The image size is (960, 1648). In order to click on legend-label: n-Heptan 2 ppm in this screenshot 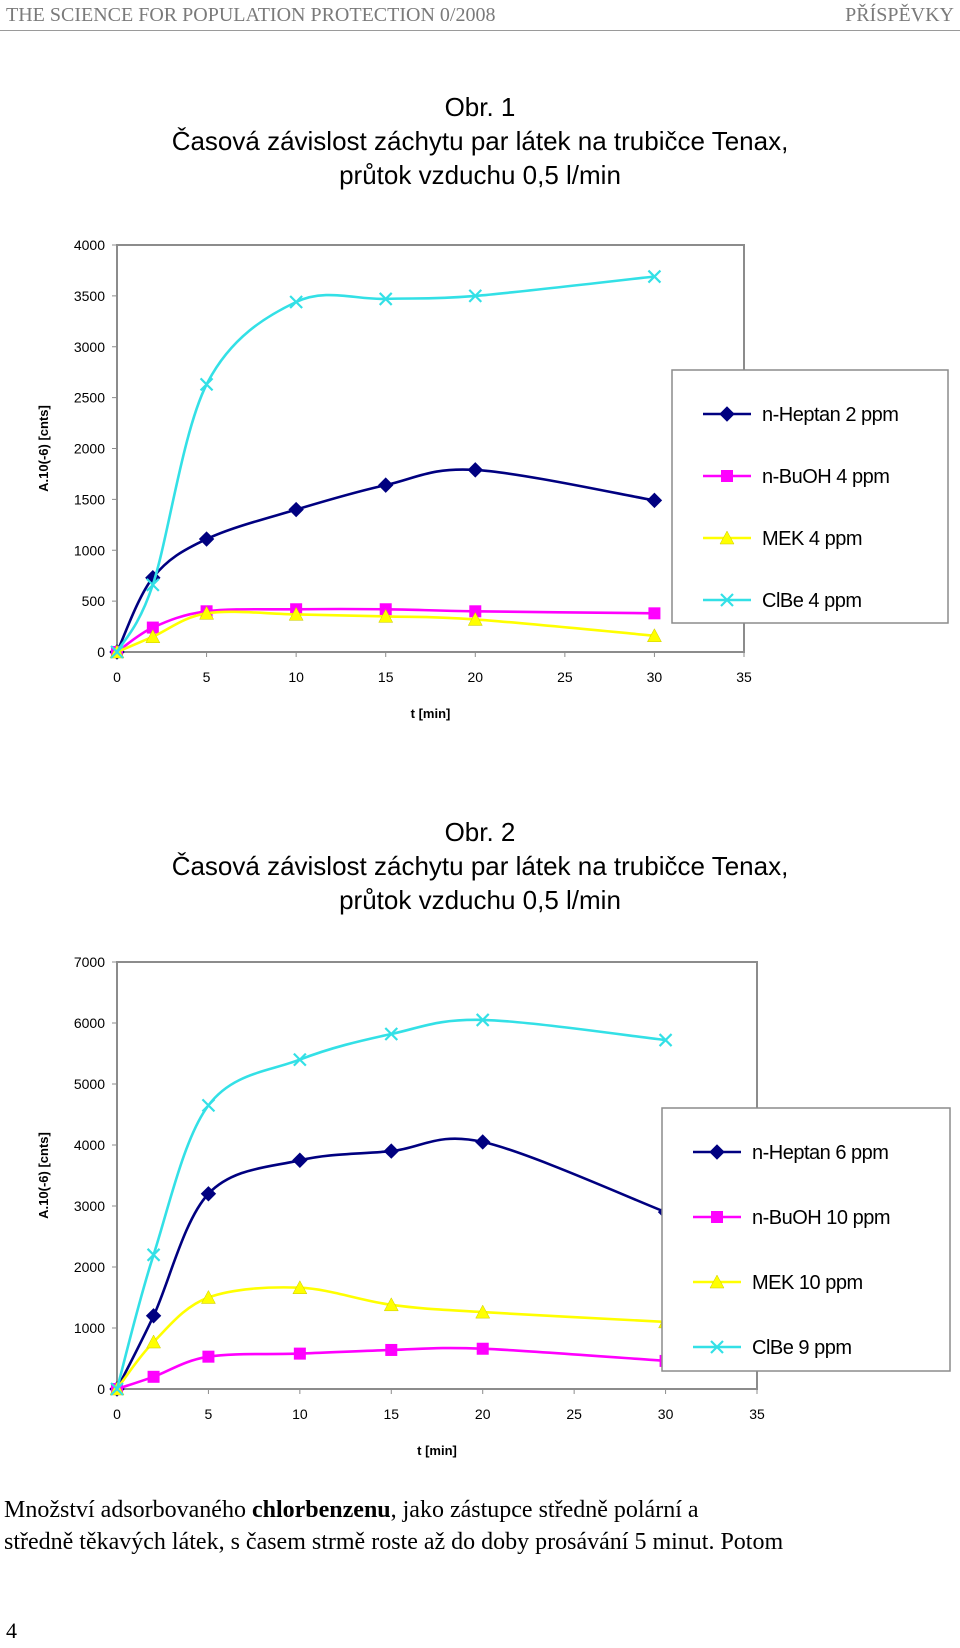, I will do `click(830, 415)`.